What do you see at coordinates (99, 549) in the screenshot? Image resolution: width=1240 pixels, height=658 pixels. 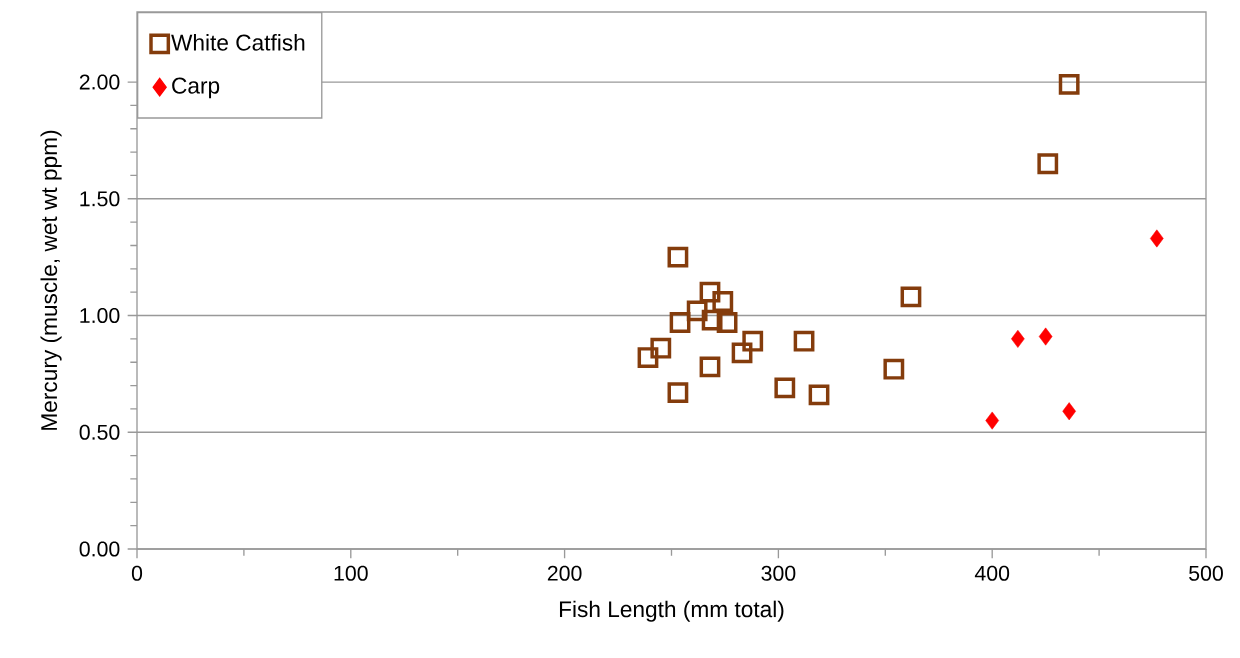 I see `y-tick-label: 0.00` at bounding box center [99, 549].